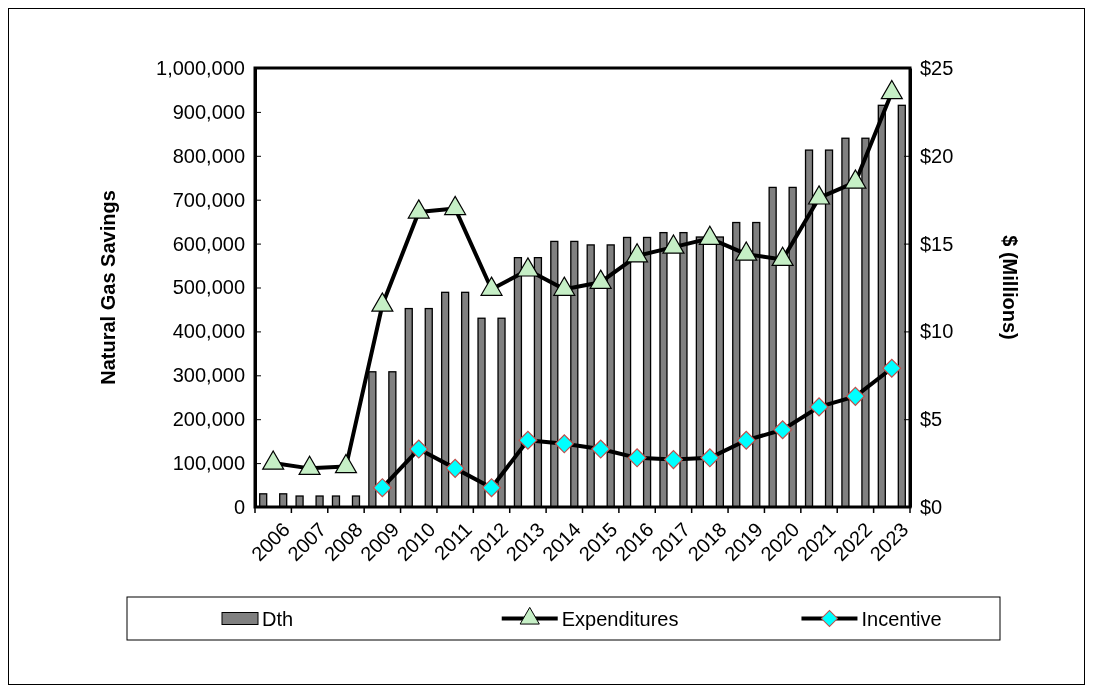  I want to click on y2-tick-label: $25, so click(937, 67).